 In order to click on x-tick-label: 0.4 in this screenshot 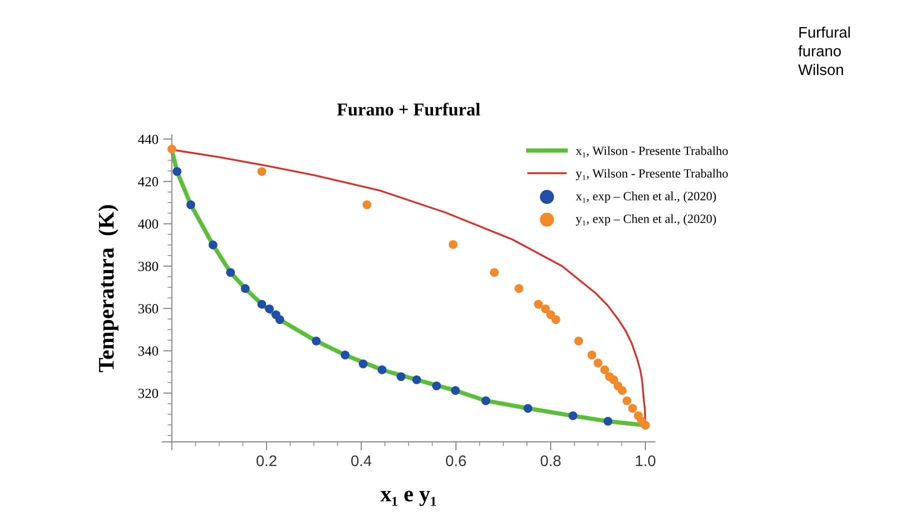, I will do `click(361, 460)`.